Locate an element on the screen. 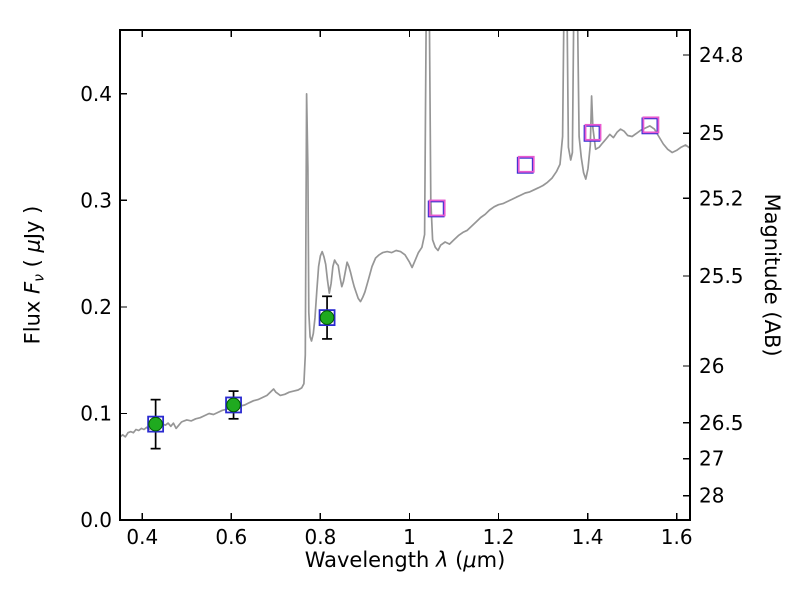  x-tick-label: 0.4 is located at coordinates (142, 537).